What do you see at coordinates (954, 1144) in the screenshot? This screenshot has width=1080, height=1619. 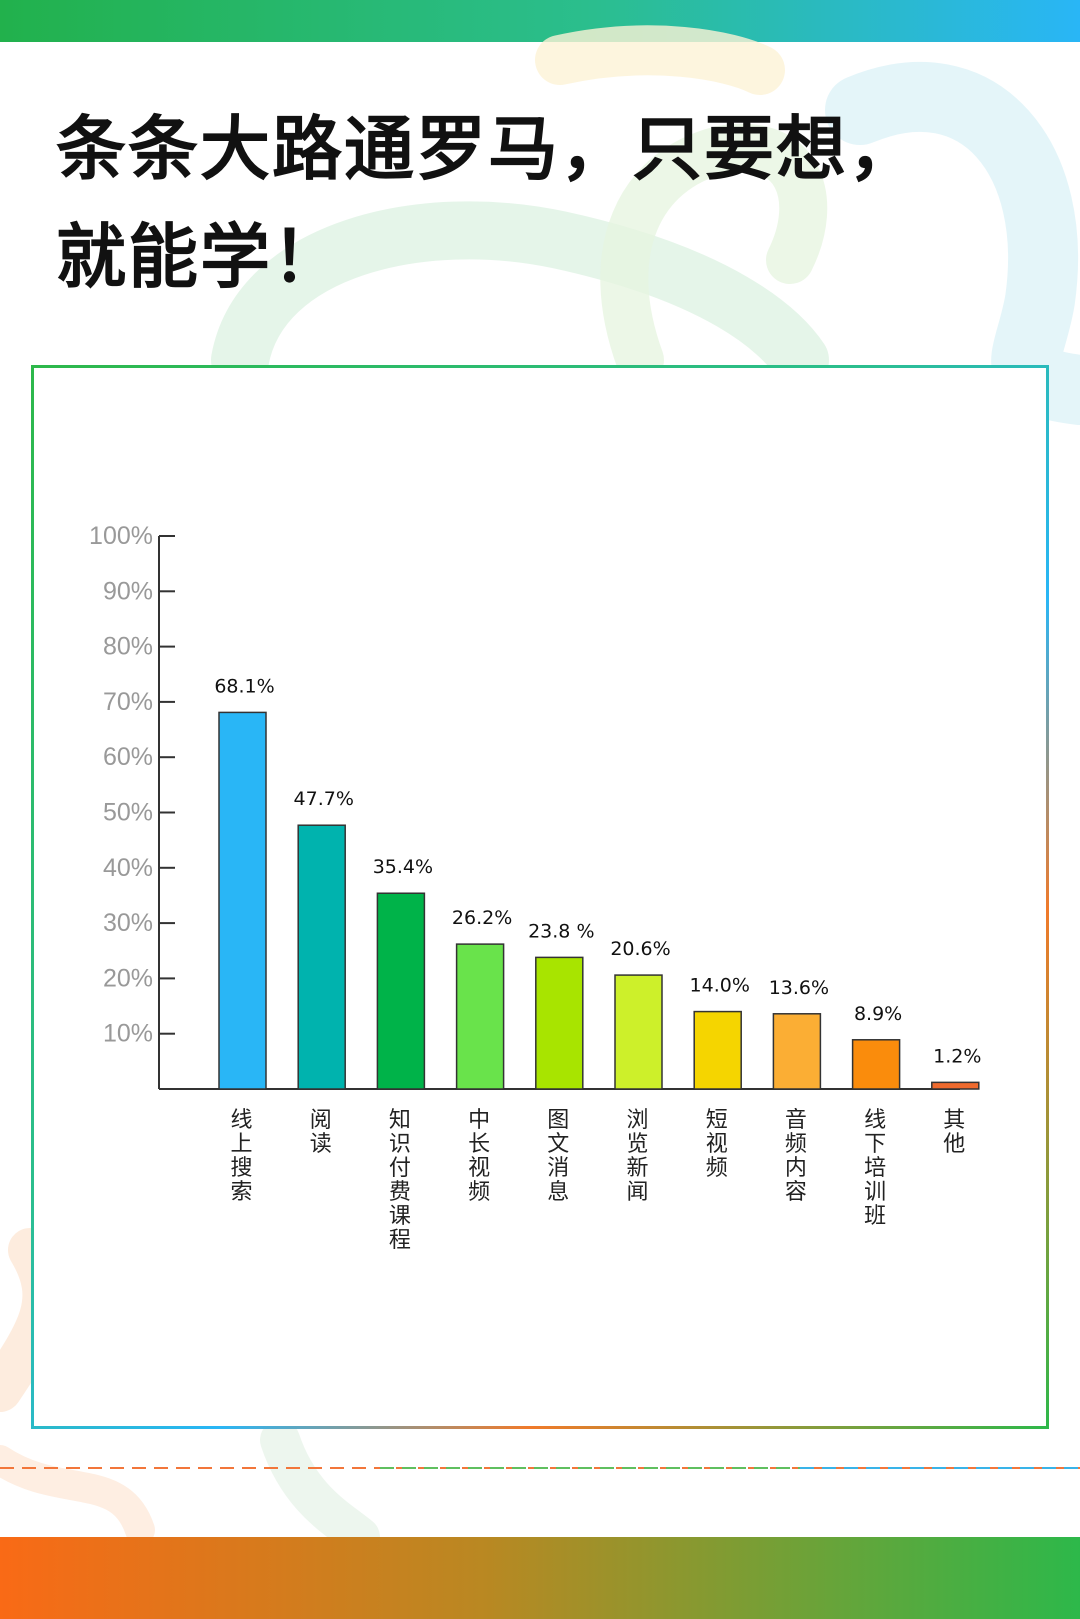 I see `x-category-label-char: 他` at bounding box center [954, 1144].